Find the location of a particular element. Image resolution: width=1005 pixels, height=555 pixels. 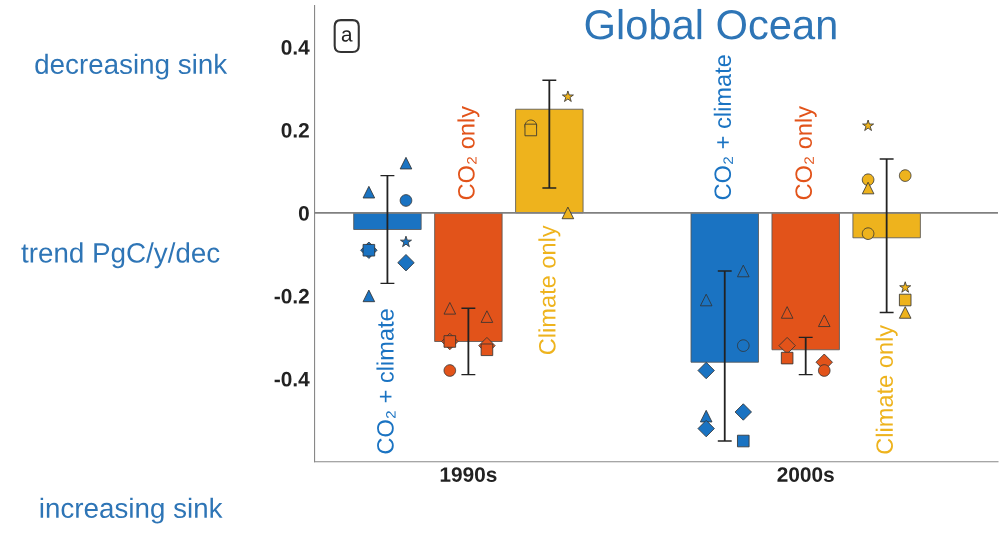

x-tick-label: 1990s is located at coordinates (468, 474).